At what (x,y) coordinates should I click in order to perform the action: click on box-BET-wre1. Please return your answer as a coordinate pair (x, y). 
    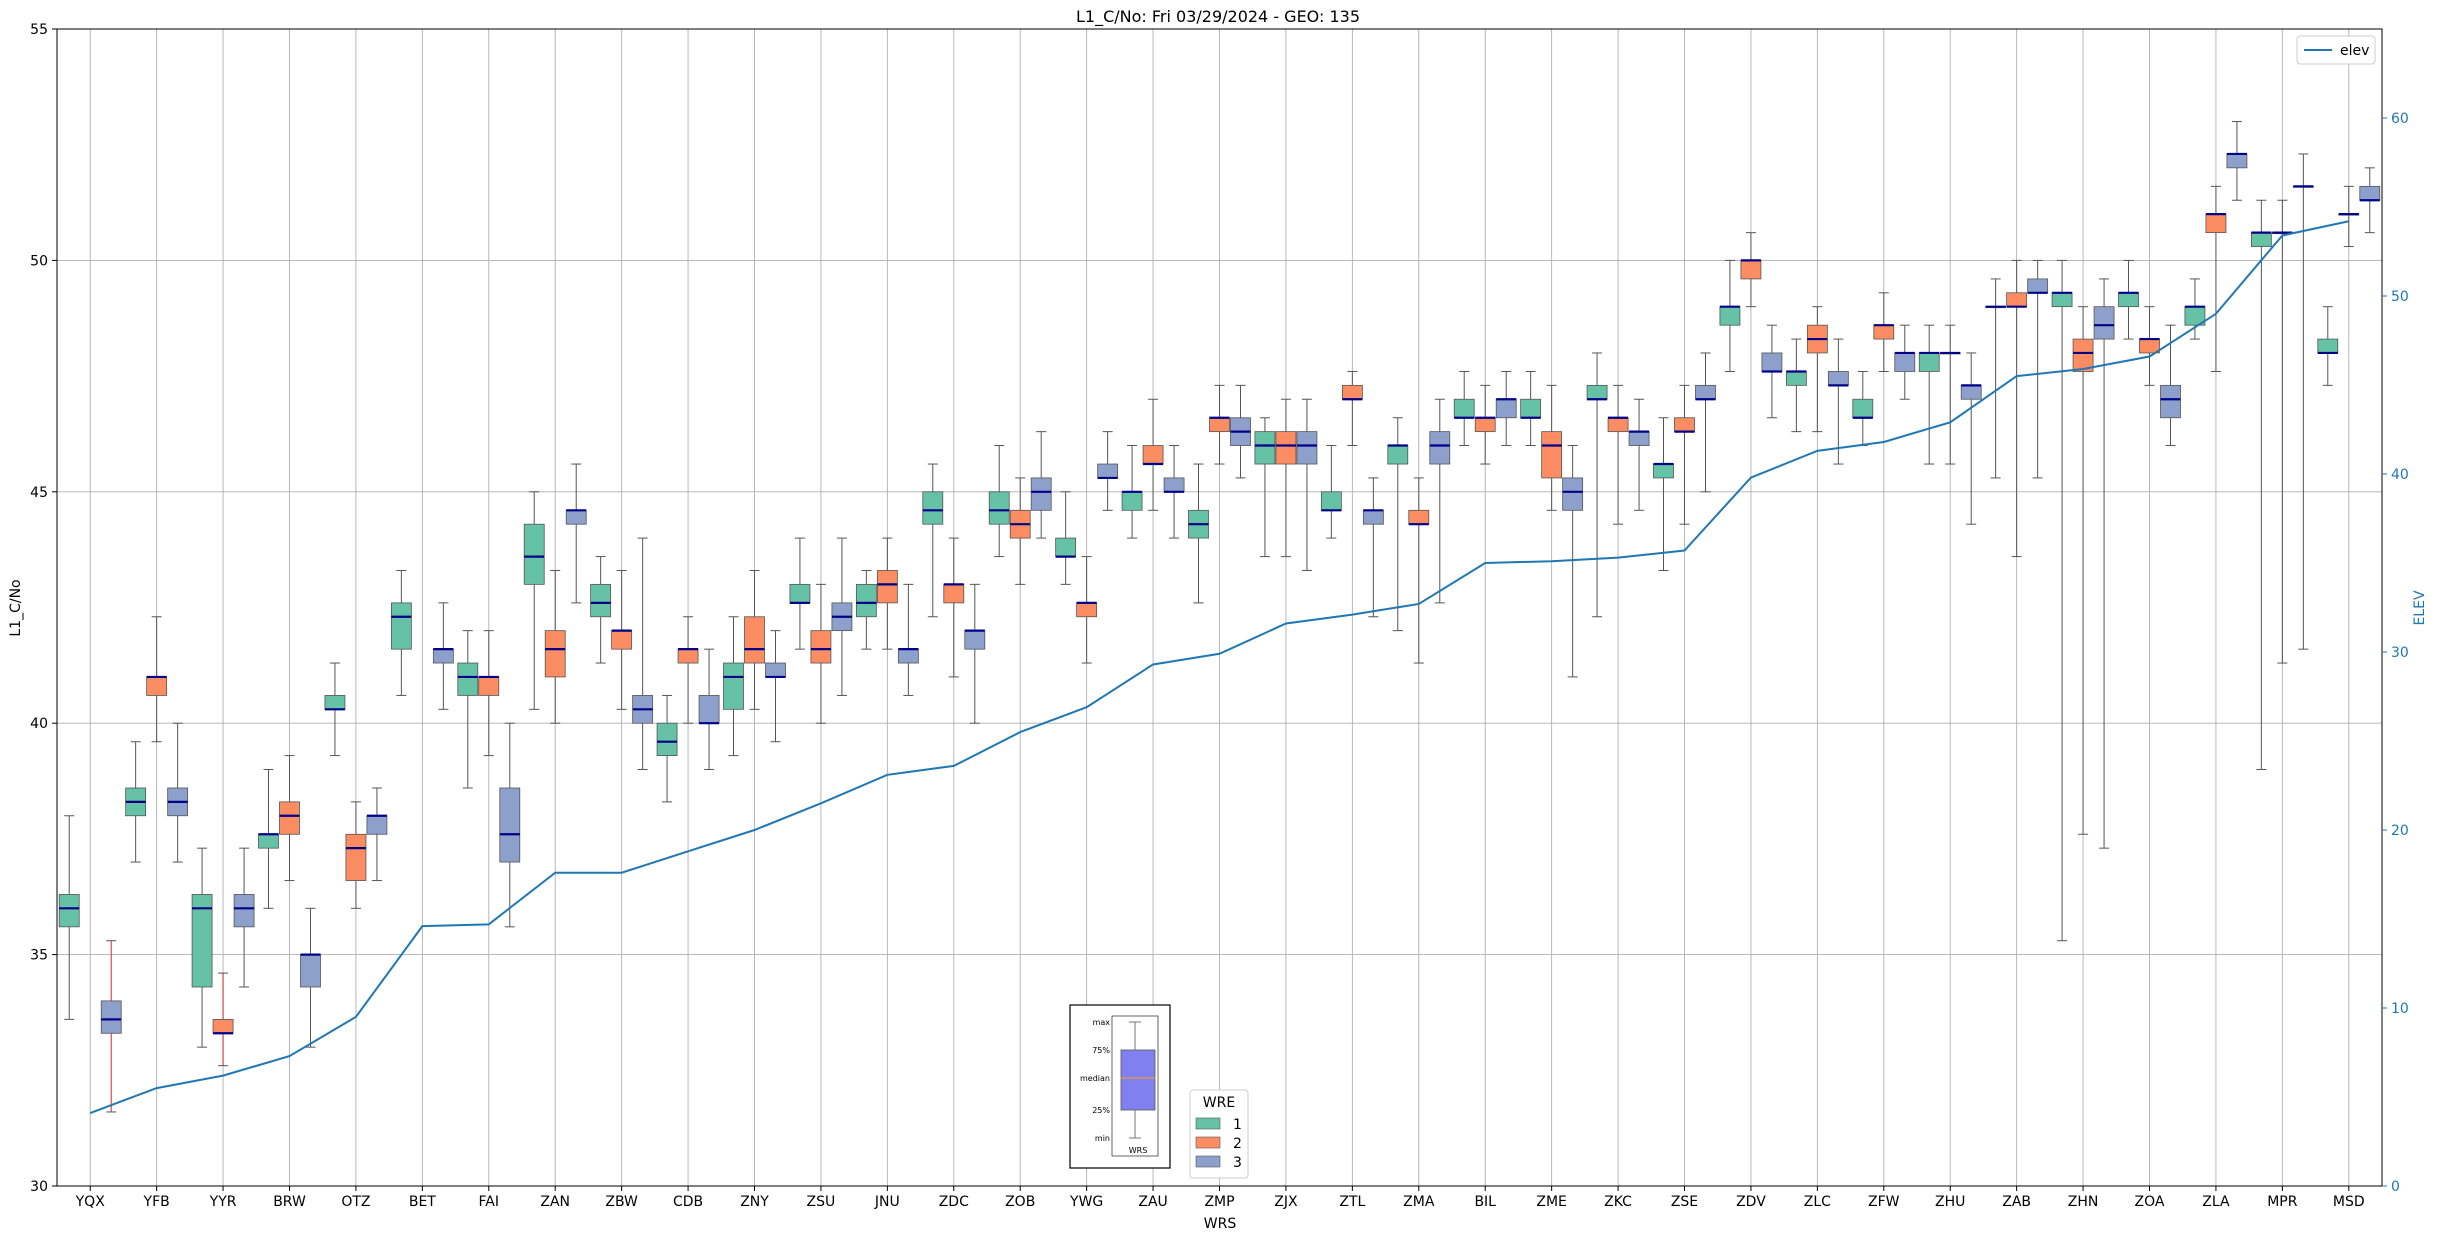
    Looking at the image, I should click on (401, 632).